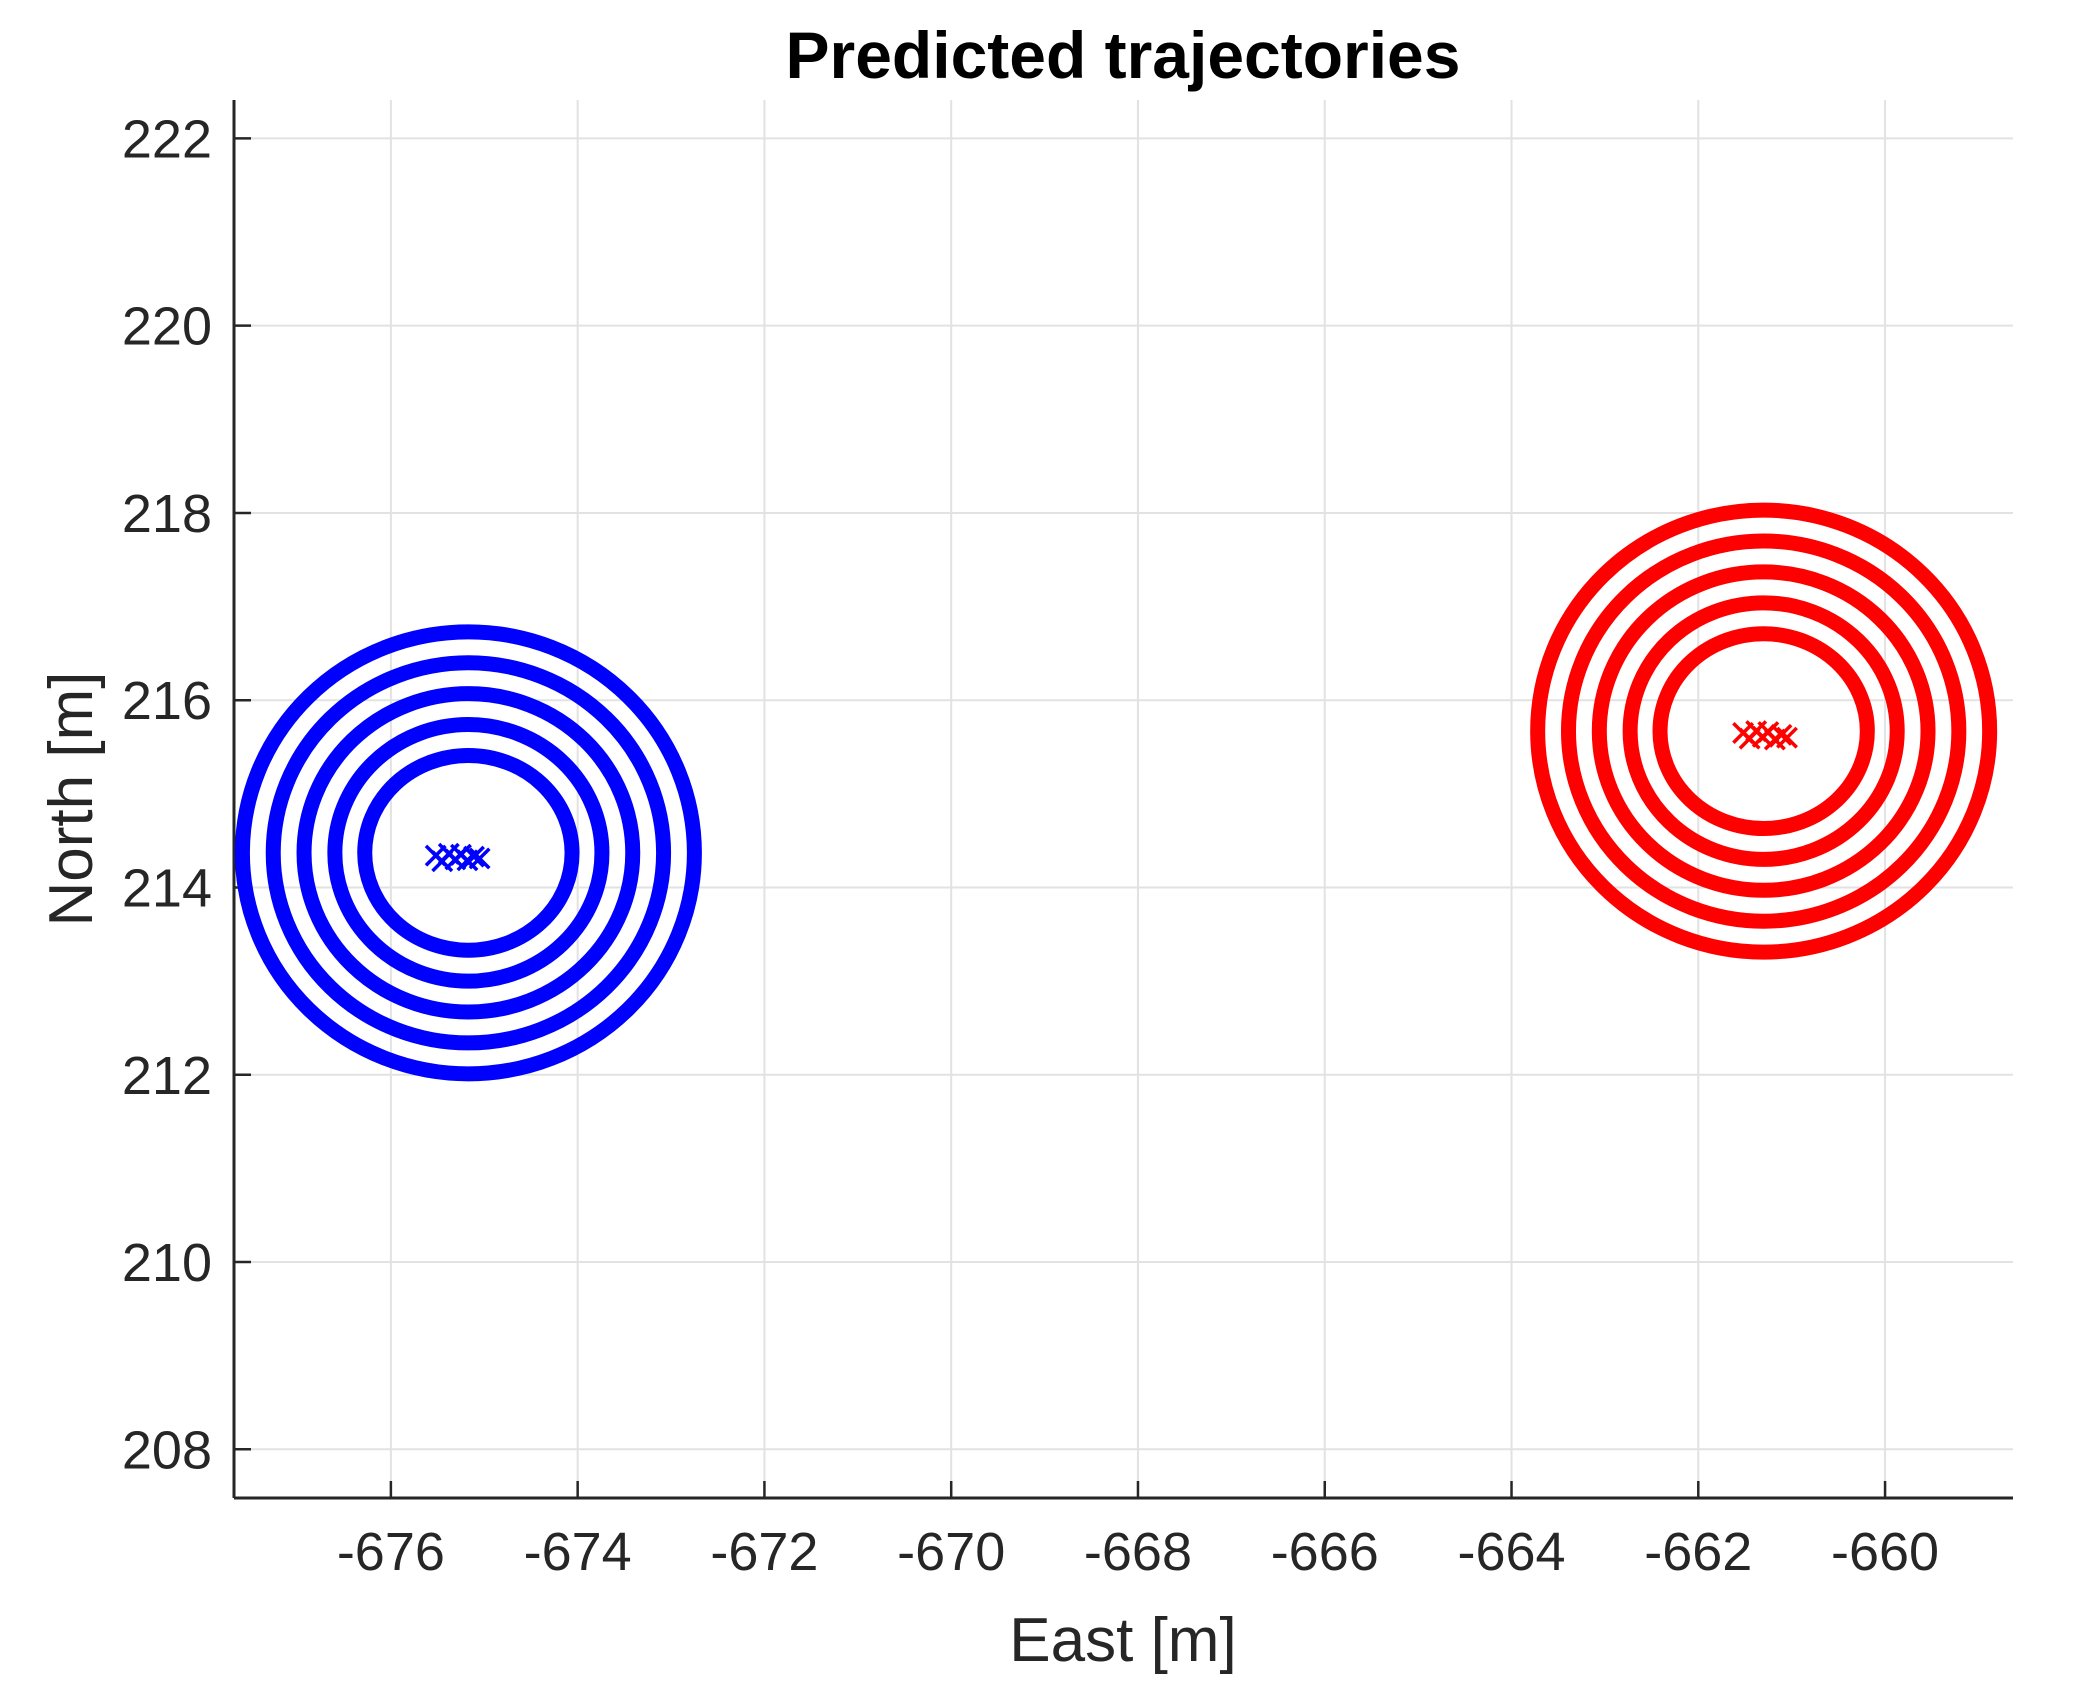 Image resolution: width=2083 pixels, height=1698 pixels. I want to click on y-tick-label: 218, so click(167, 514).